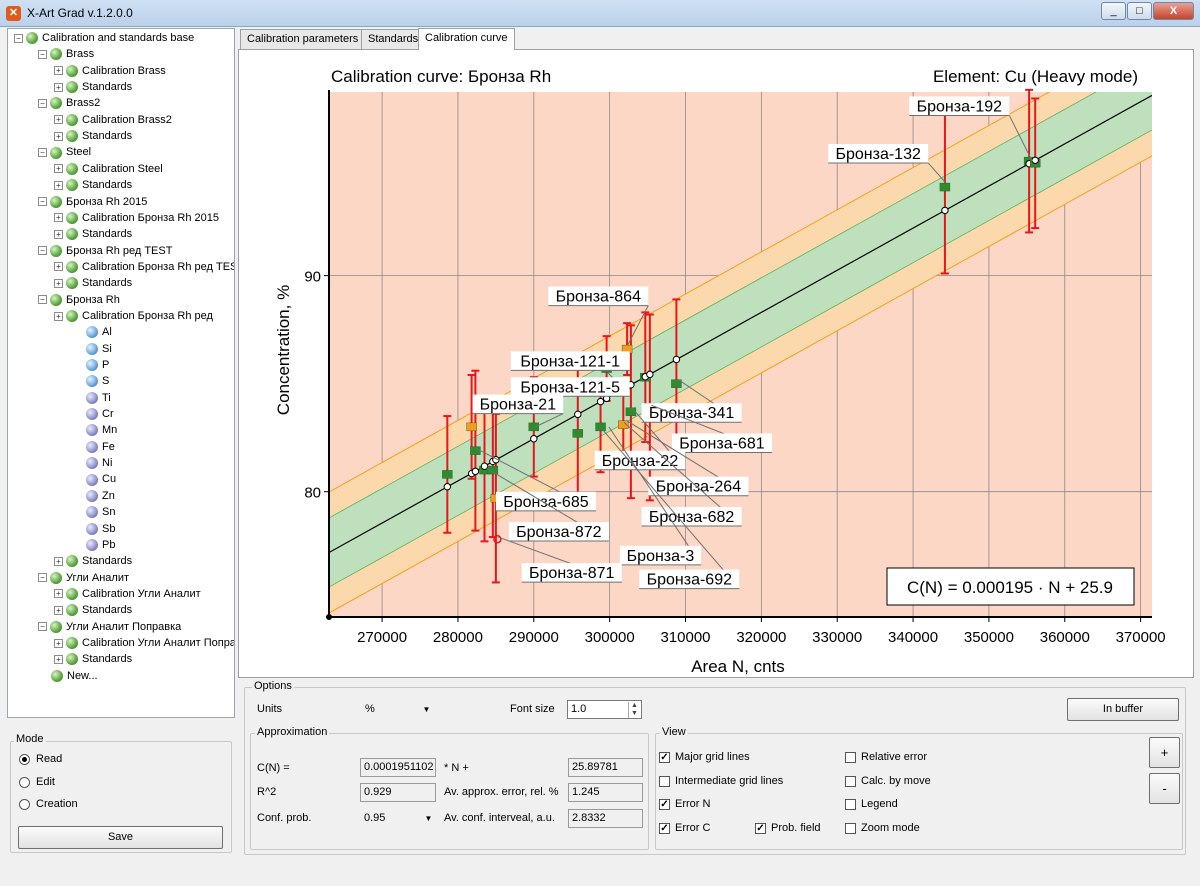 The width and height of the screenshot is (1200, 886). What do you see at coordinates (99, 349) in the screenshot?
I see `tree-item: Si` at bounding box center [99, 349].